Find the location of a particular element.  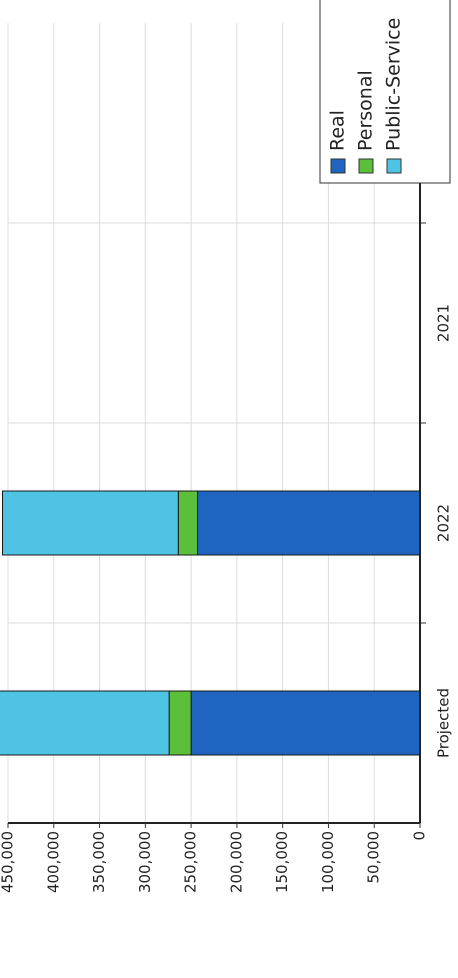

bar-2022-public-service is located at coordinates (90, 523).